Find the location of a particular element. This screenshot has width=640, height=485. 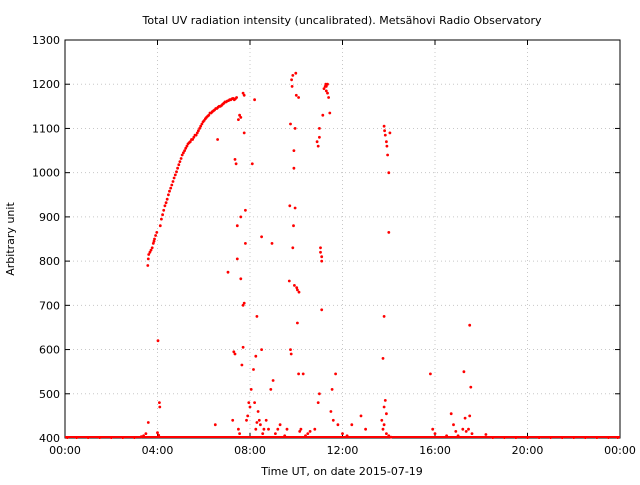

x-tick-label: 20:00 is located at coordinates (528, 450).